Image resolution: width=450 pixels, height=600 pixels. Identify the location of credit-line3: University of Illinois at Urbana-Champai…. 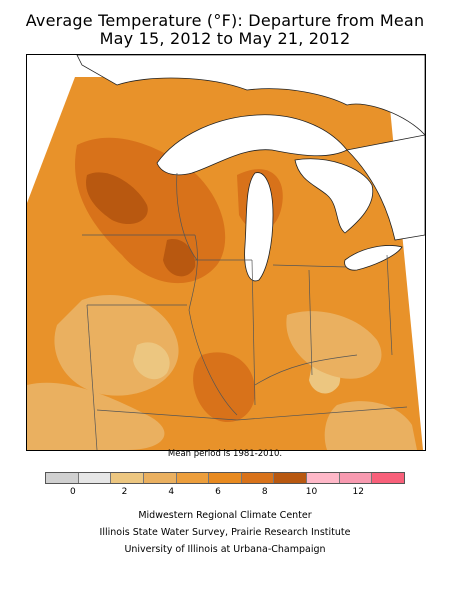
(225, 549).